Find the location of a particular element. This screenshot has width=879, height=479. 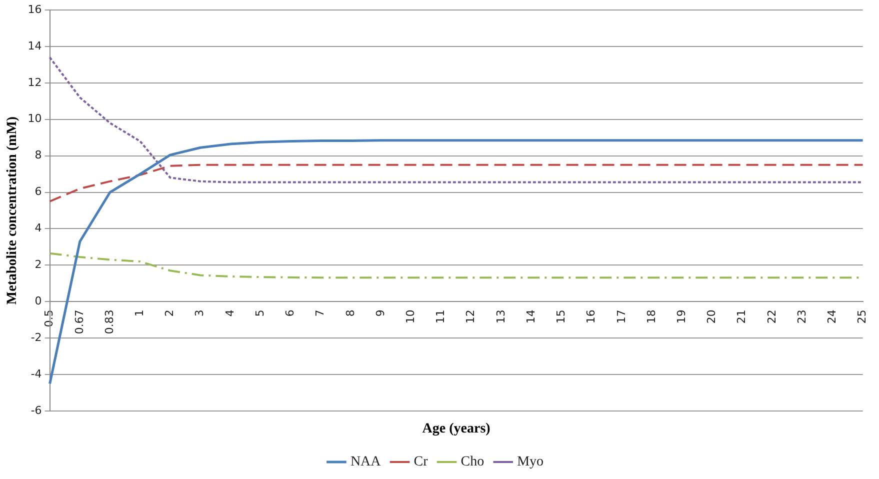

x-tick-label: 2 is located at coordinates (169, 313).